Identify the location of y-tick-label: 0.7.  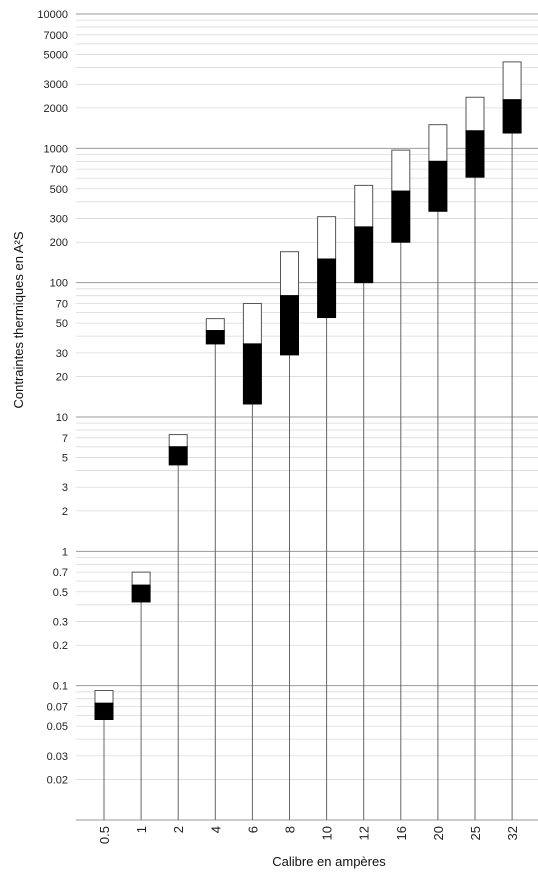
(60, 573).